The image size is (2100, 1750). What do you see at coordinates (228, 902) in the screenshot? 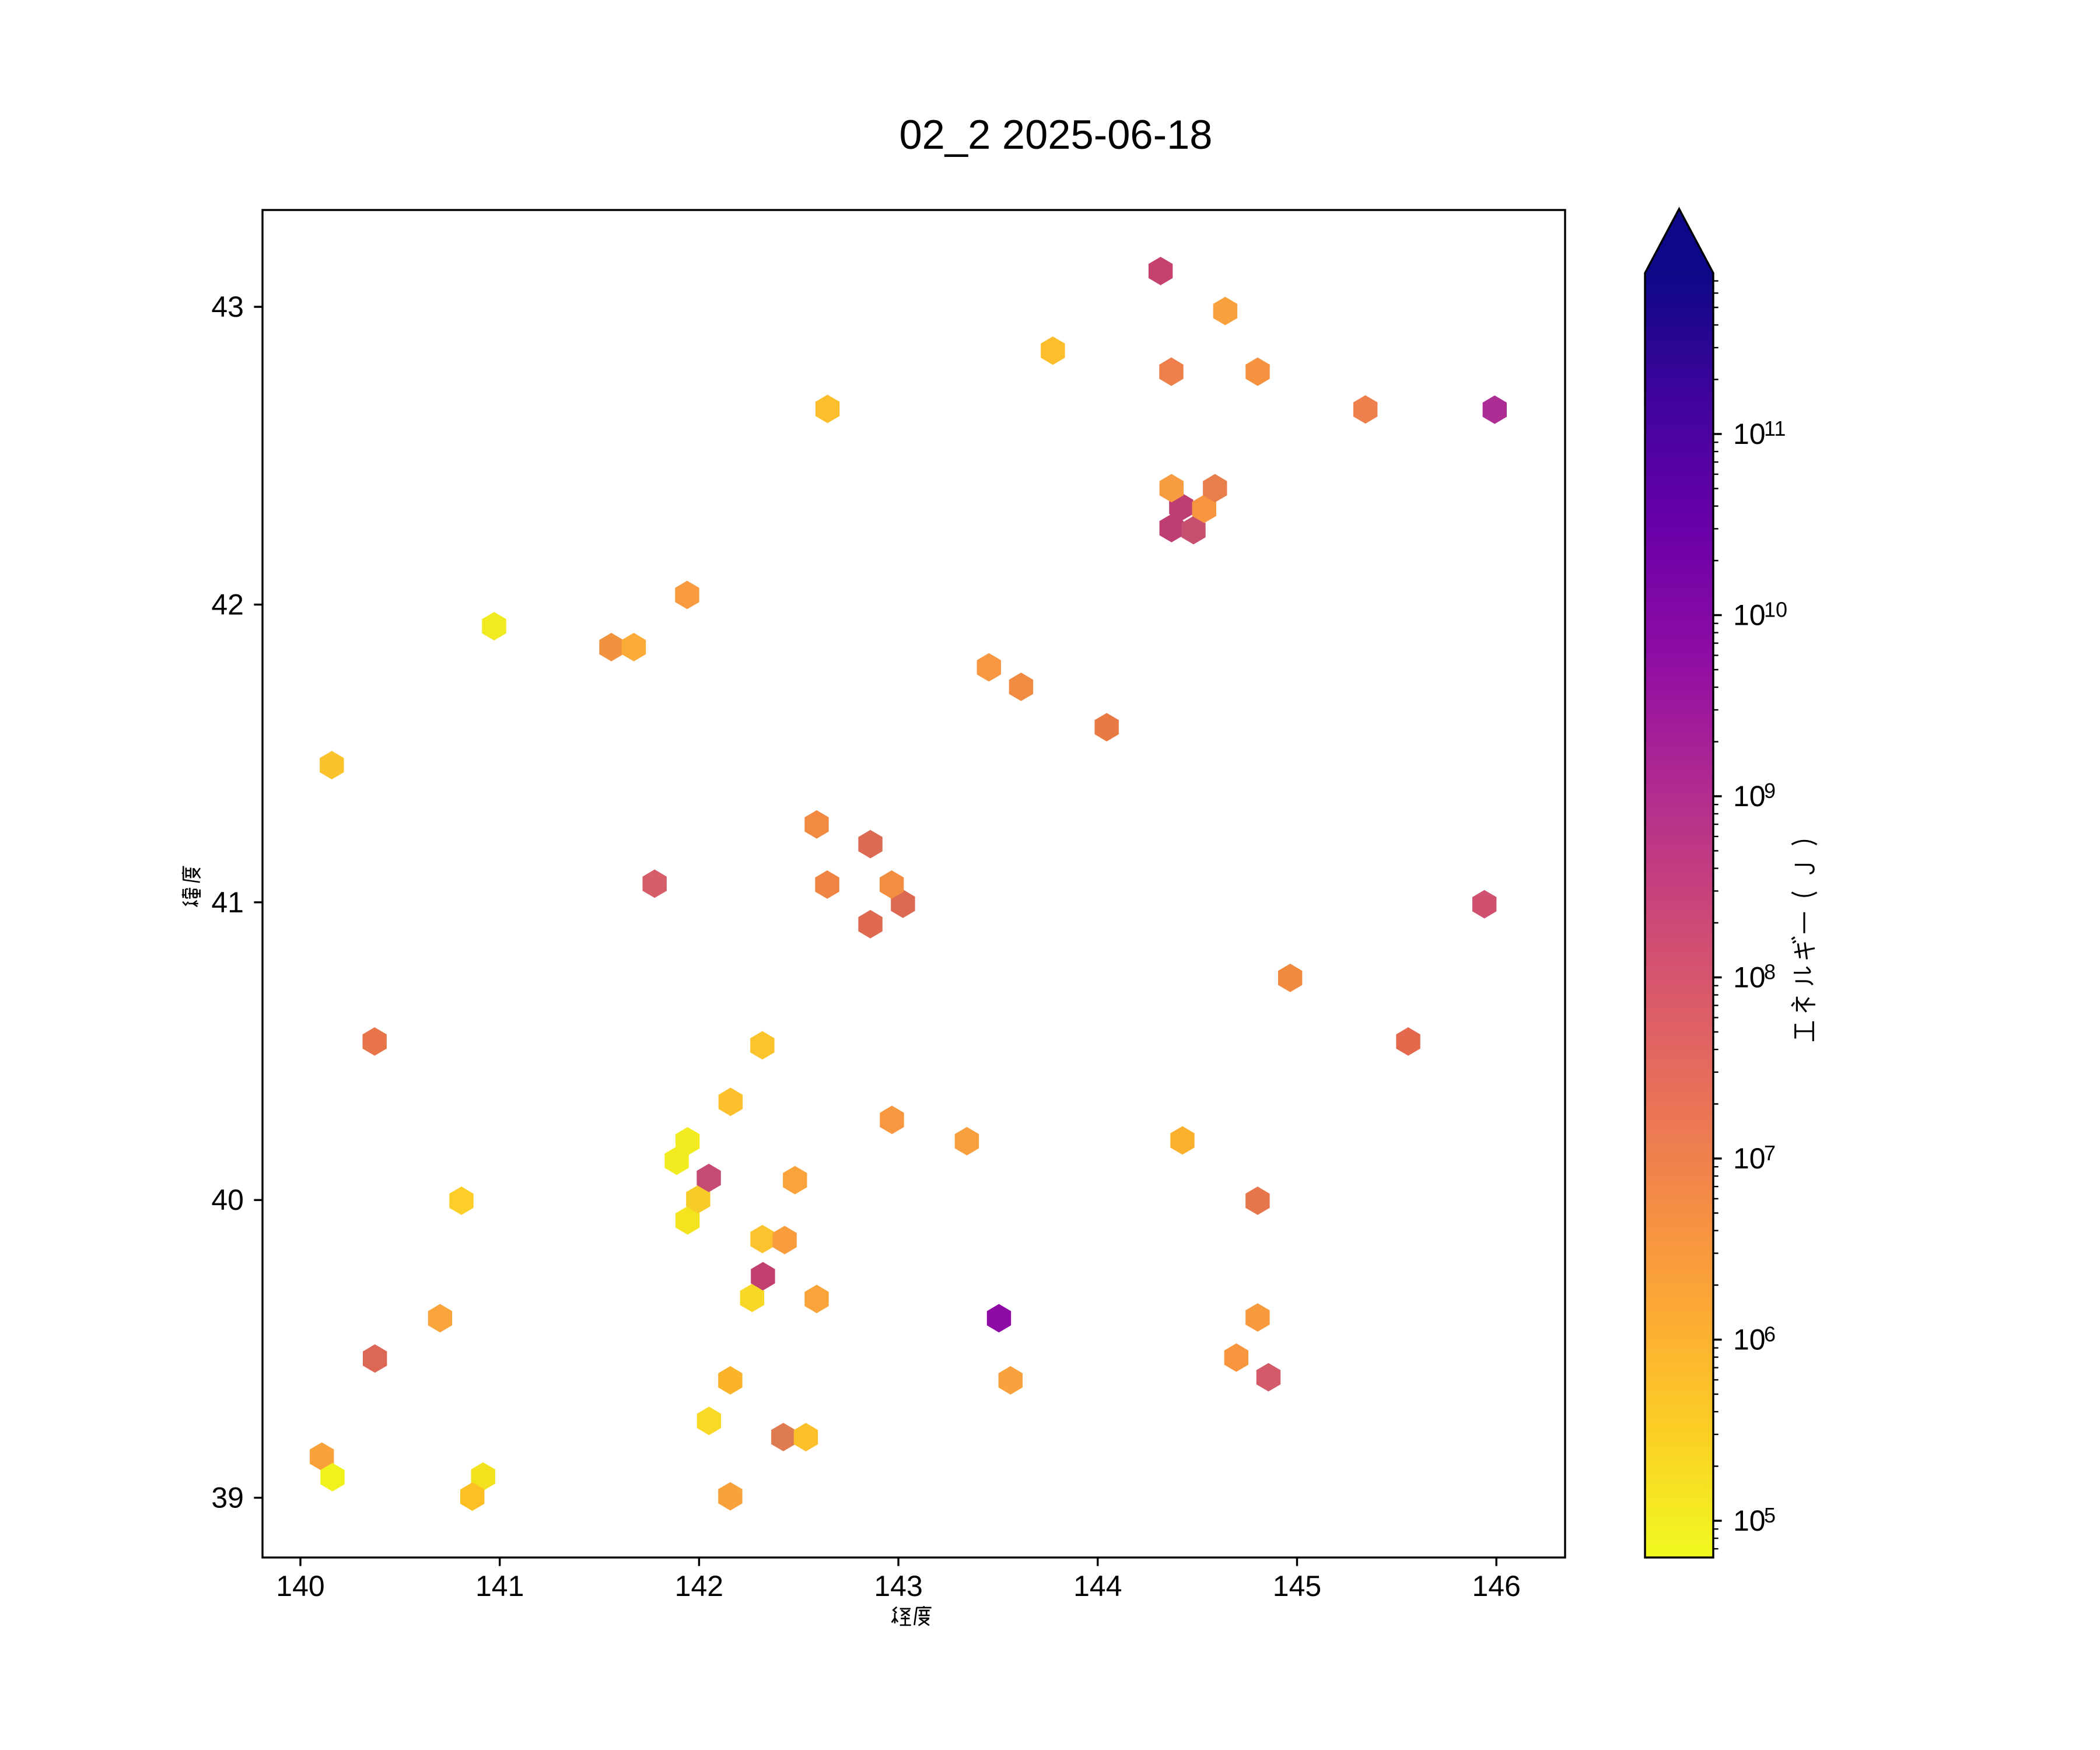
I see `svg-text: 41` at bounding box center [228, 902].